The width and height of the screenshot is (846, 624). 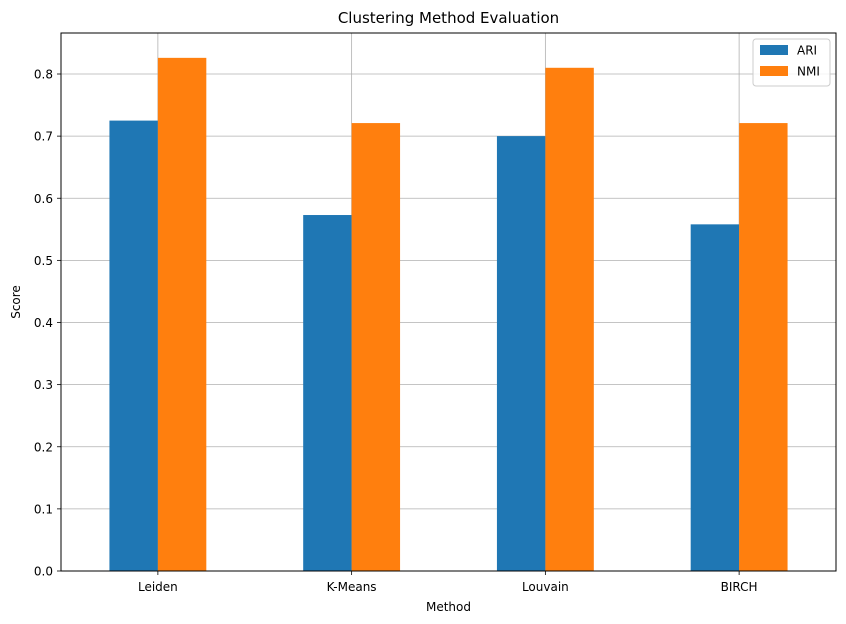 What do you see at coordinates (545, 587) in the screenshot?
I see `x-tick-label: Louvain` at bounding box center [545, 587].